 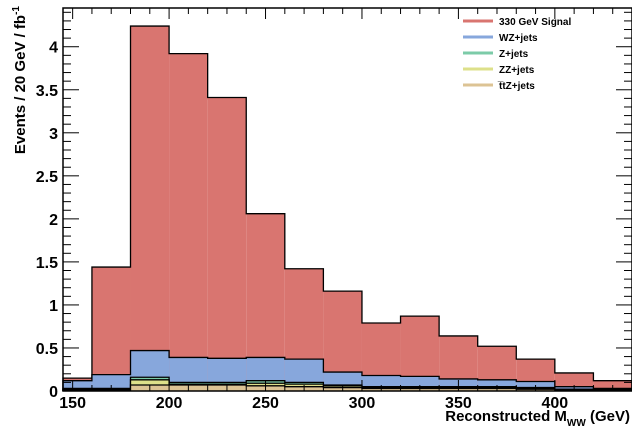 I want to click on x-tick-label: 150, so click(x=72, y=403).